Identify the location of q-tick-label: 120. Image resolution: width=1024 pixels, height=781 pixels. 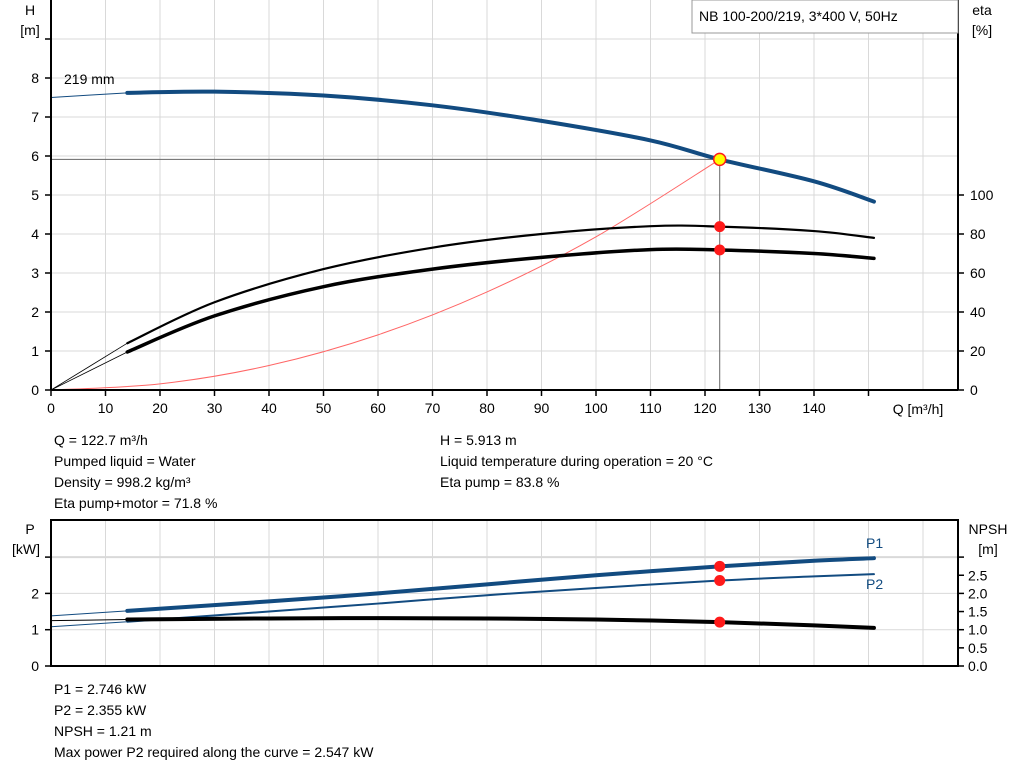
(705, 408).